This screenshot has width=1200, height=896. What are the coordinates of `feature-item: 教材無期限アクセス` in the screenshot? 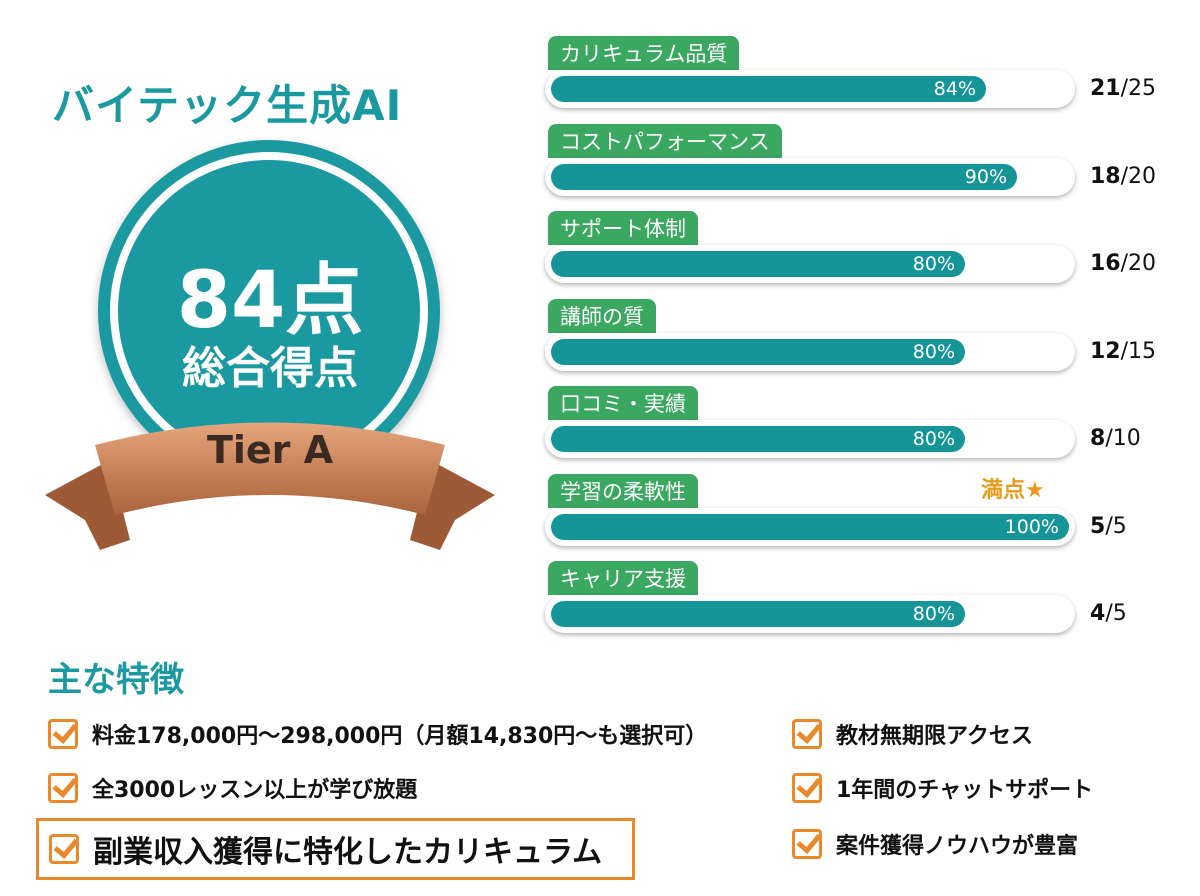 It's located at (912, 734).